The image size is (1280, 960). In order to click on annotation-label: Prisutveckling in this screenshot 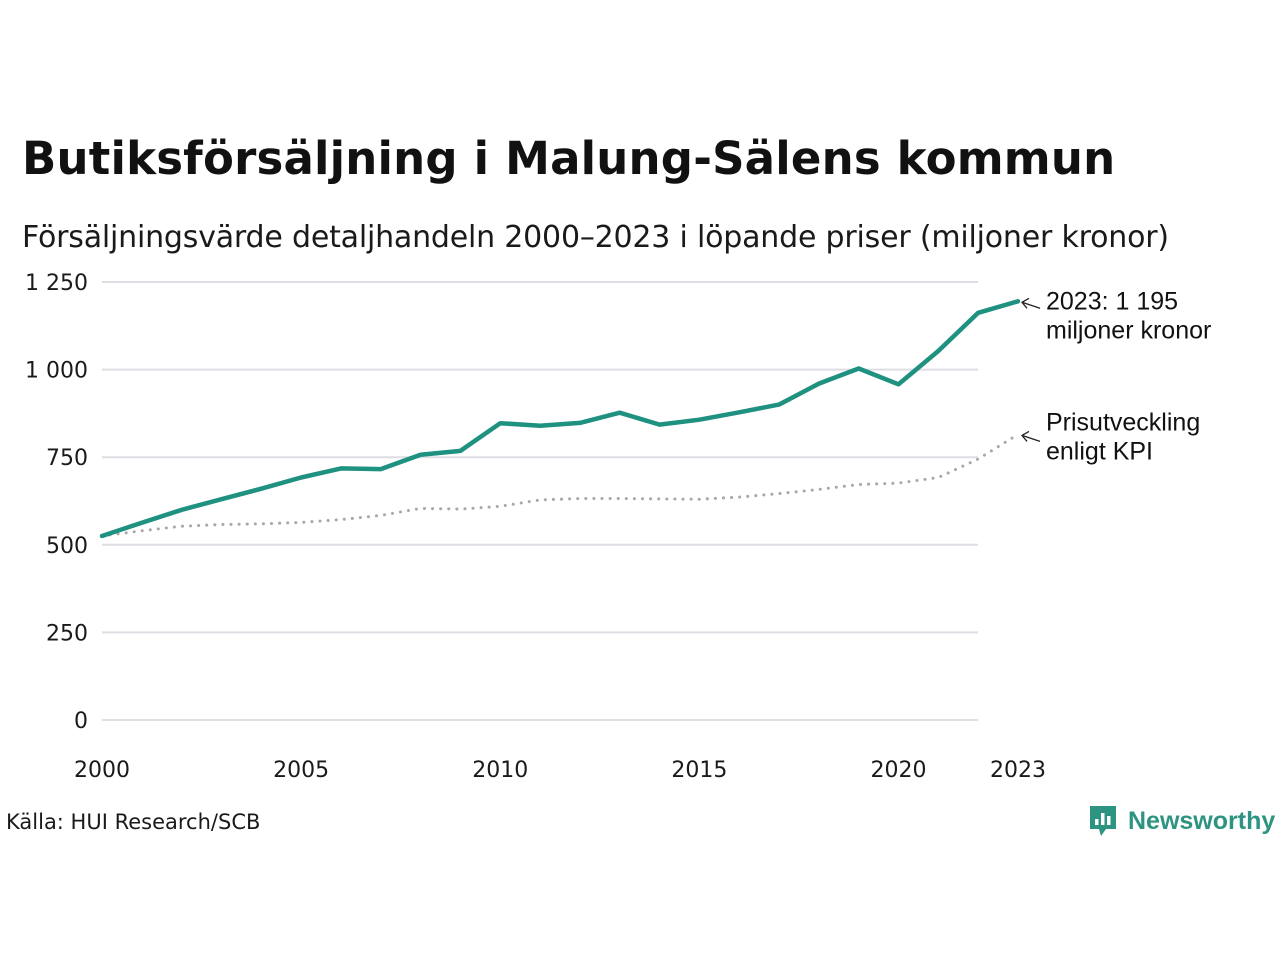, I will do `click(1123, 422)`.